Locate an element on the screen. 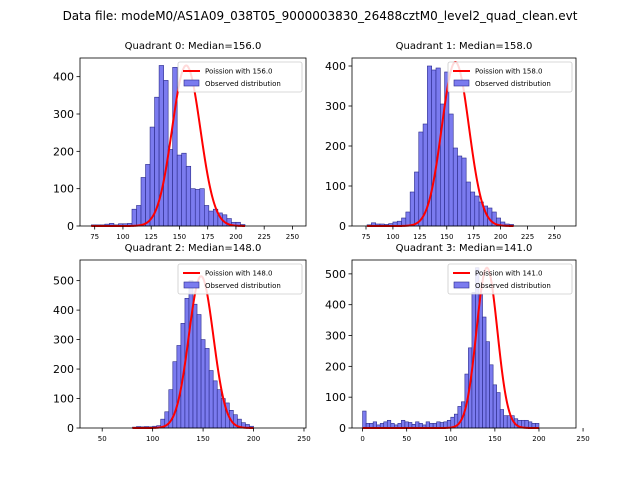 Image resolution: width=640 pixels, height=480 pixels. legend-curve-label: Poission with 156.0 is located at coordinates (239, 72).